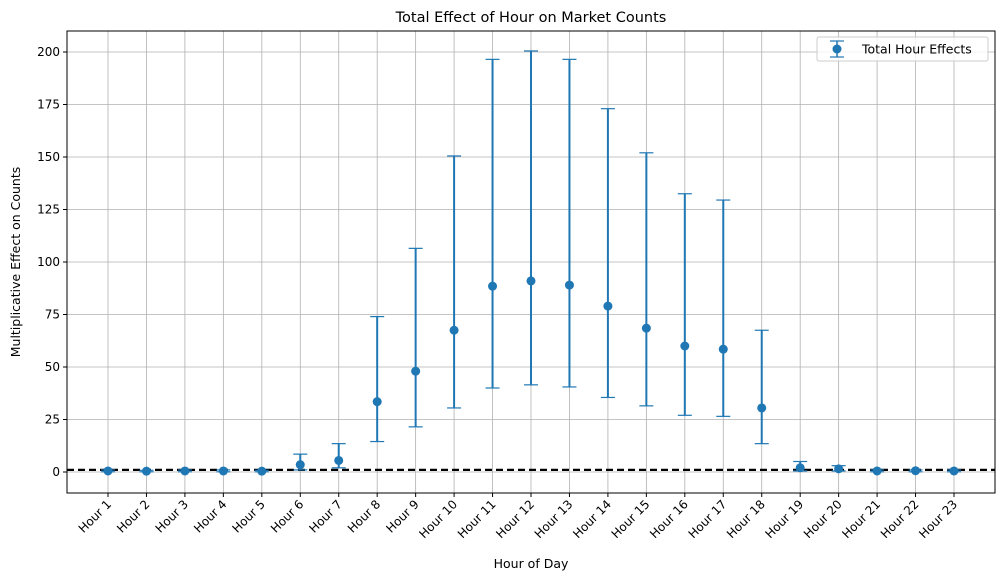  What do you see at coordinates (48, 157) in the screenshot?
I see `y-tick-label: 150` at bounding box center [48, 157].